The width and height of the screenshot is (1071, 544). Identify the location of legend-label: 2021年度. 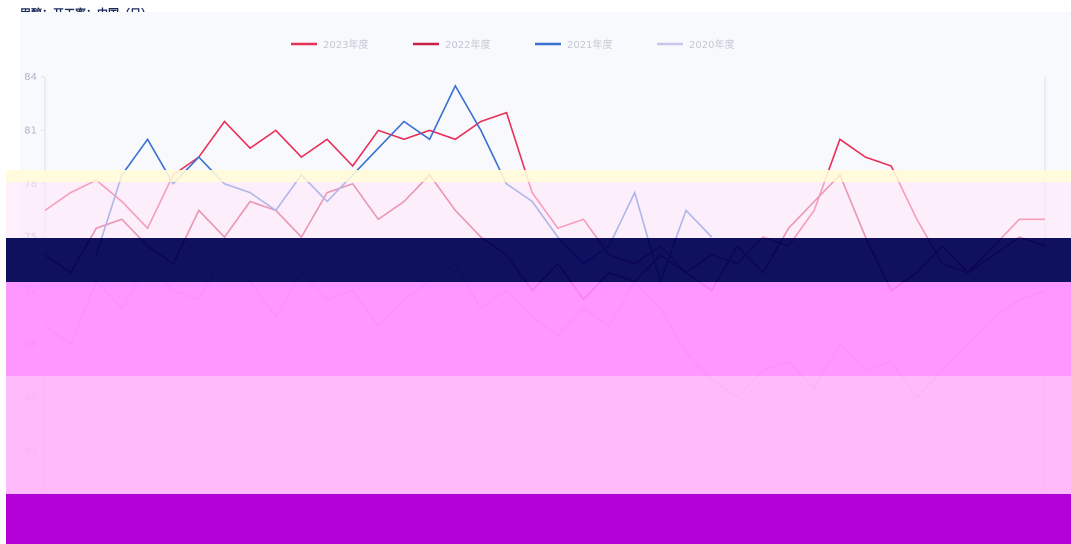
(589, 44).